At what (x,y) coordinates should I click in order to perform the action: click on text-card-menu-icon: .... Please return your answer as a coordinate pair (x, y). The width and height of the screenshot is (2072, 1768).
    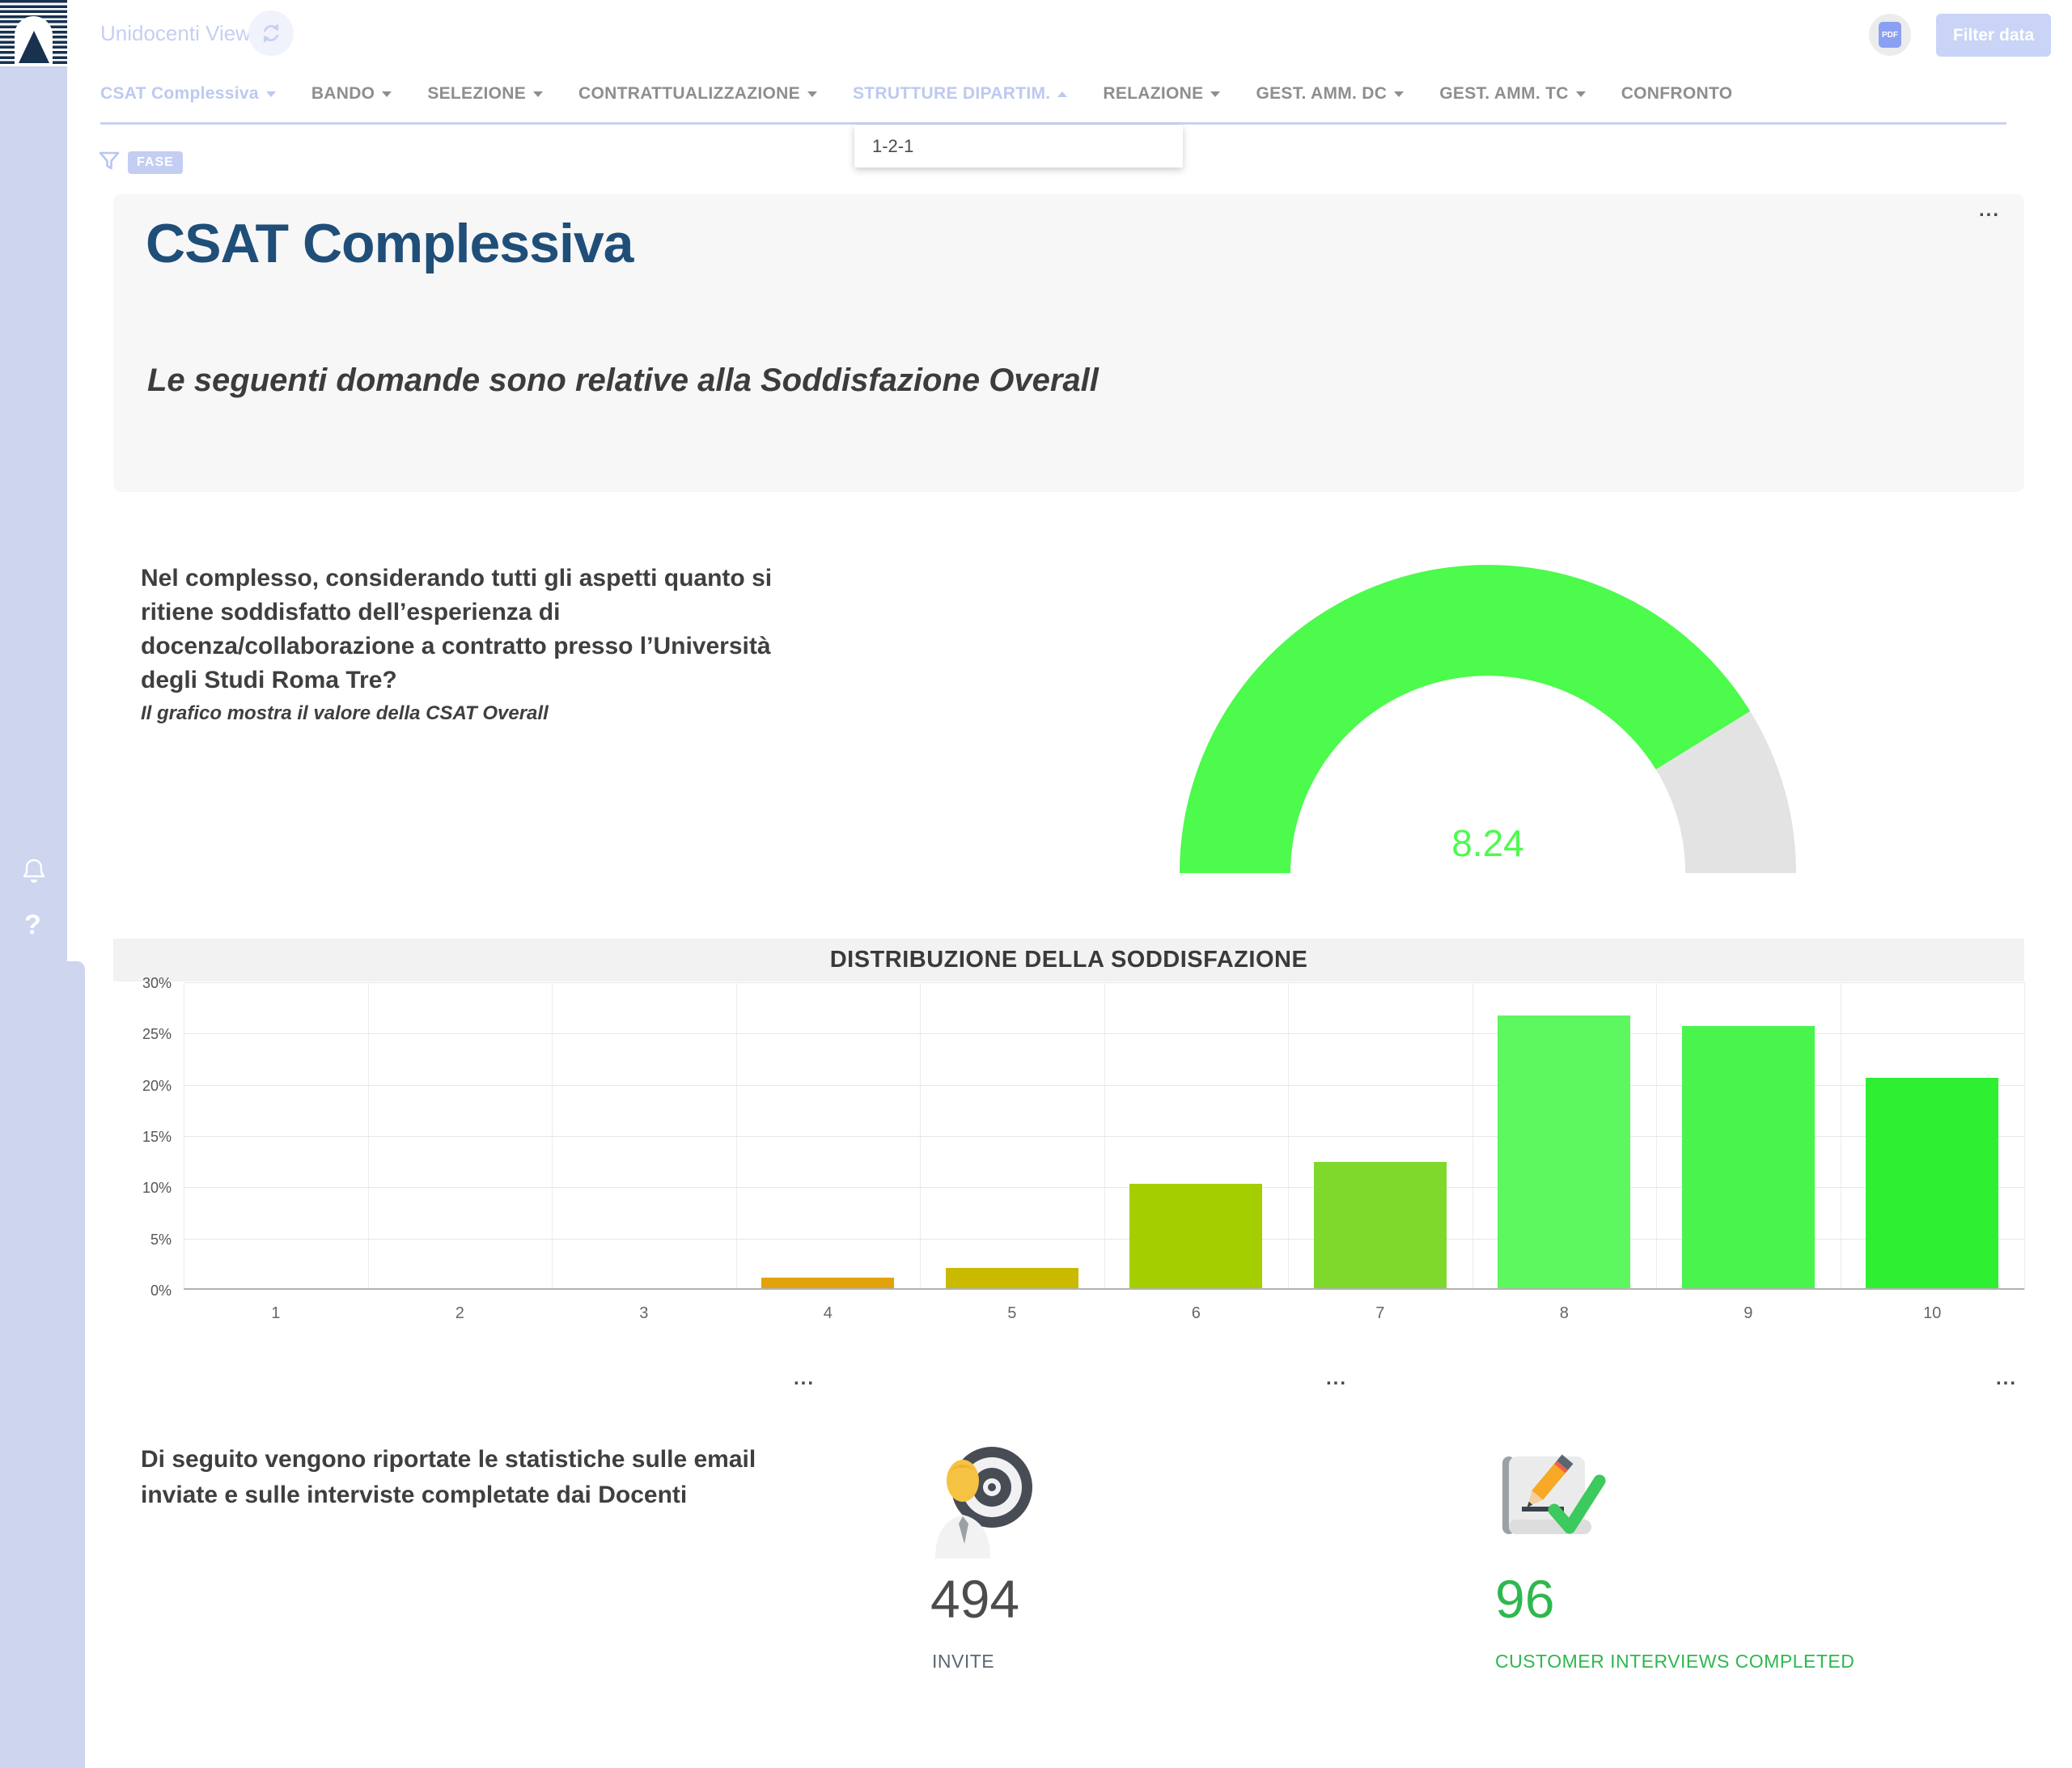
    Looking at the image, I should click on (804, 1378).